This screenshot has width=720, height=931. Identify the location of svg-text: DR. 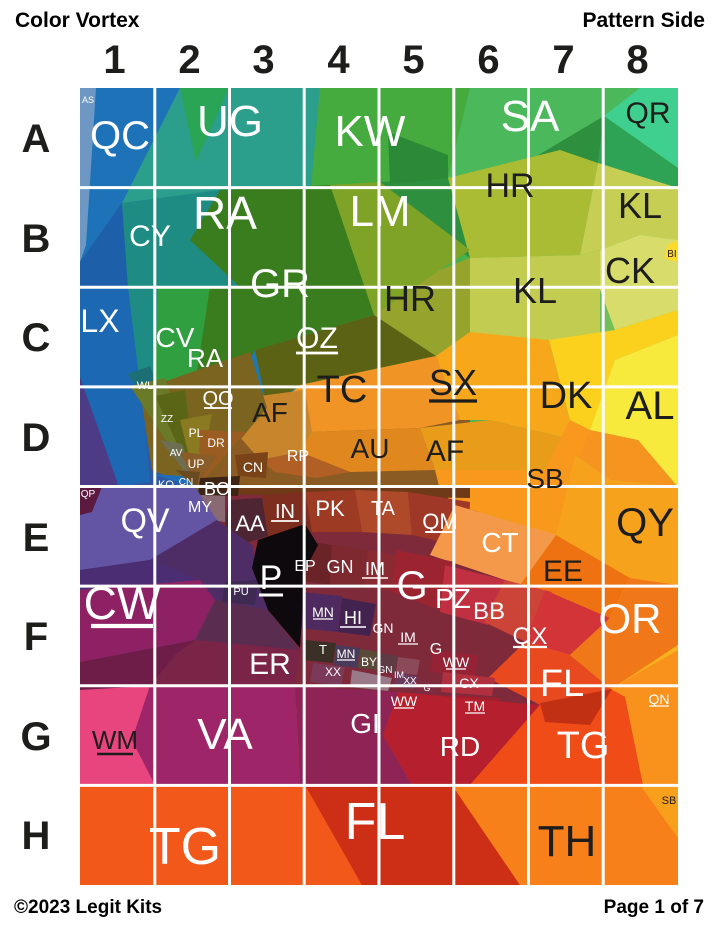
(216, 443).